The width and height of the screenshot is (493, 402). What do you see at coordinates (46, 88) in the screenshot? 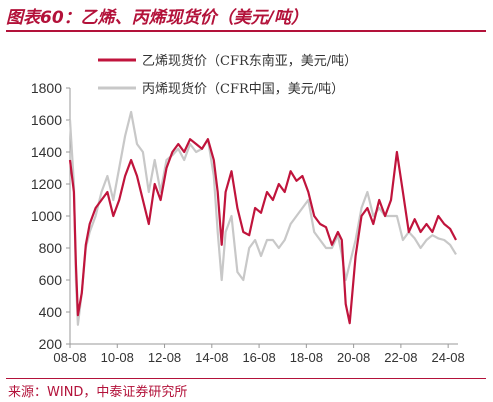
I see `y-tick-label: 1800` at bounding box center [46, 88].